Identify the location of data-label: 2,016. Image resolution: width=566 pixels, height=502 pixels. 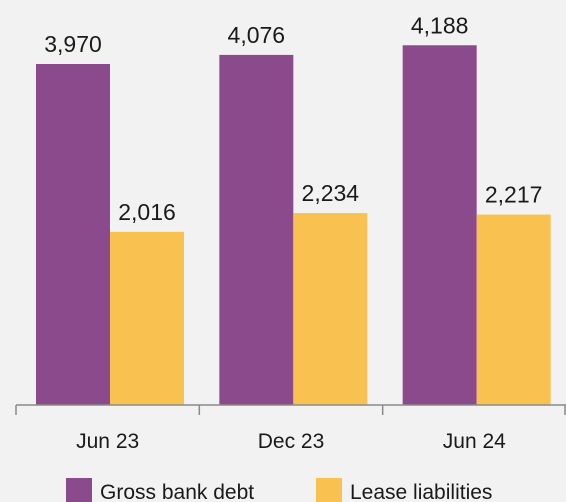
(147, 212).